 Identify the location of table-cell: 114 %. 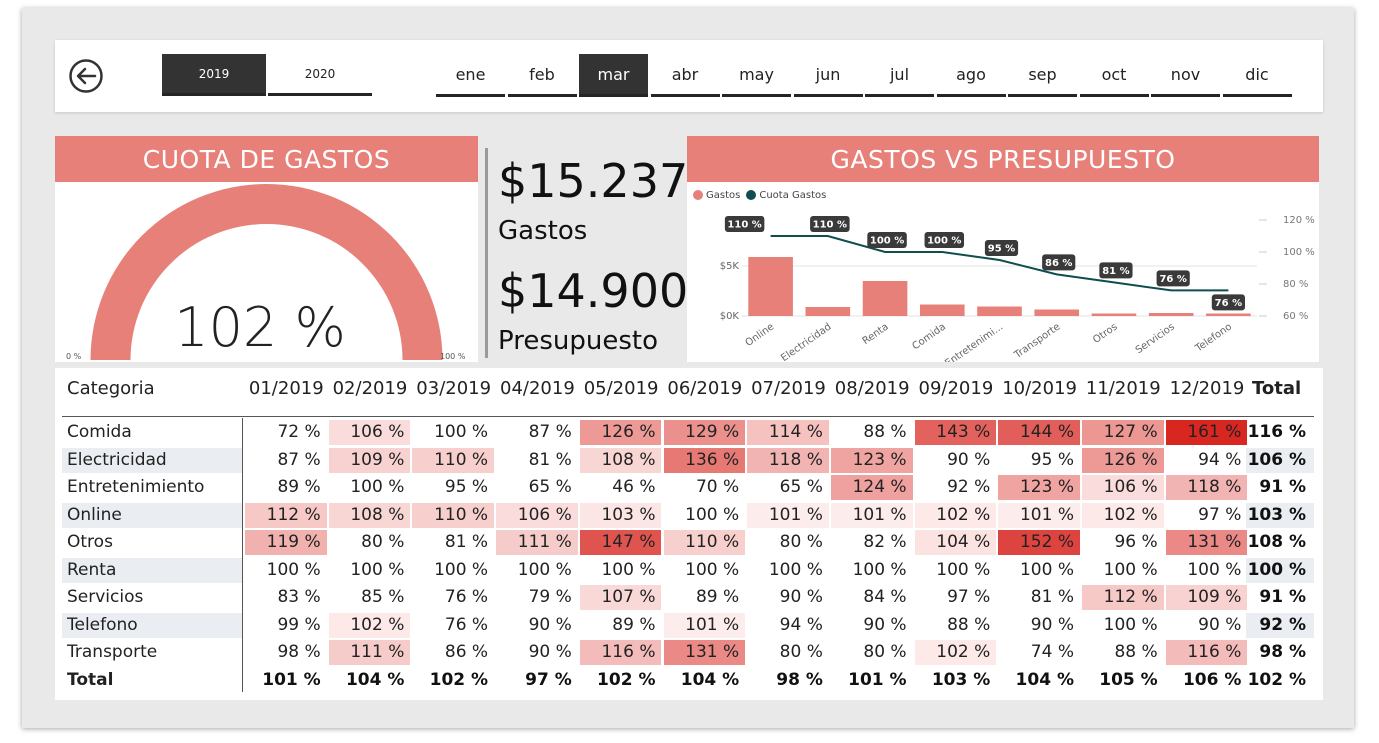
(788, 432).